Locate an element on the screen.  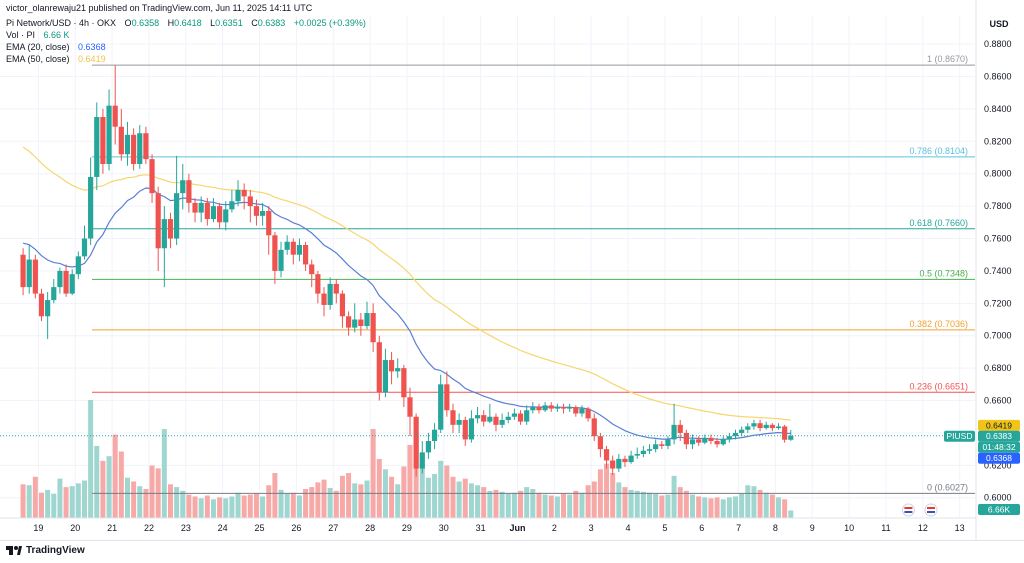
ema20-value: 0.6368 is located at coordinates (92, 47).